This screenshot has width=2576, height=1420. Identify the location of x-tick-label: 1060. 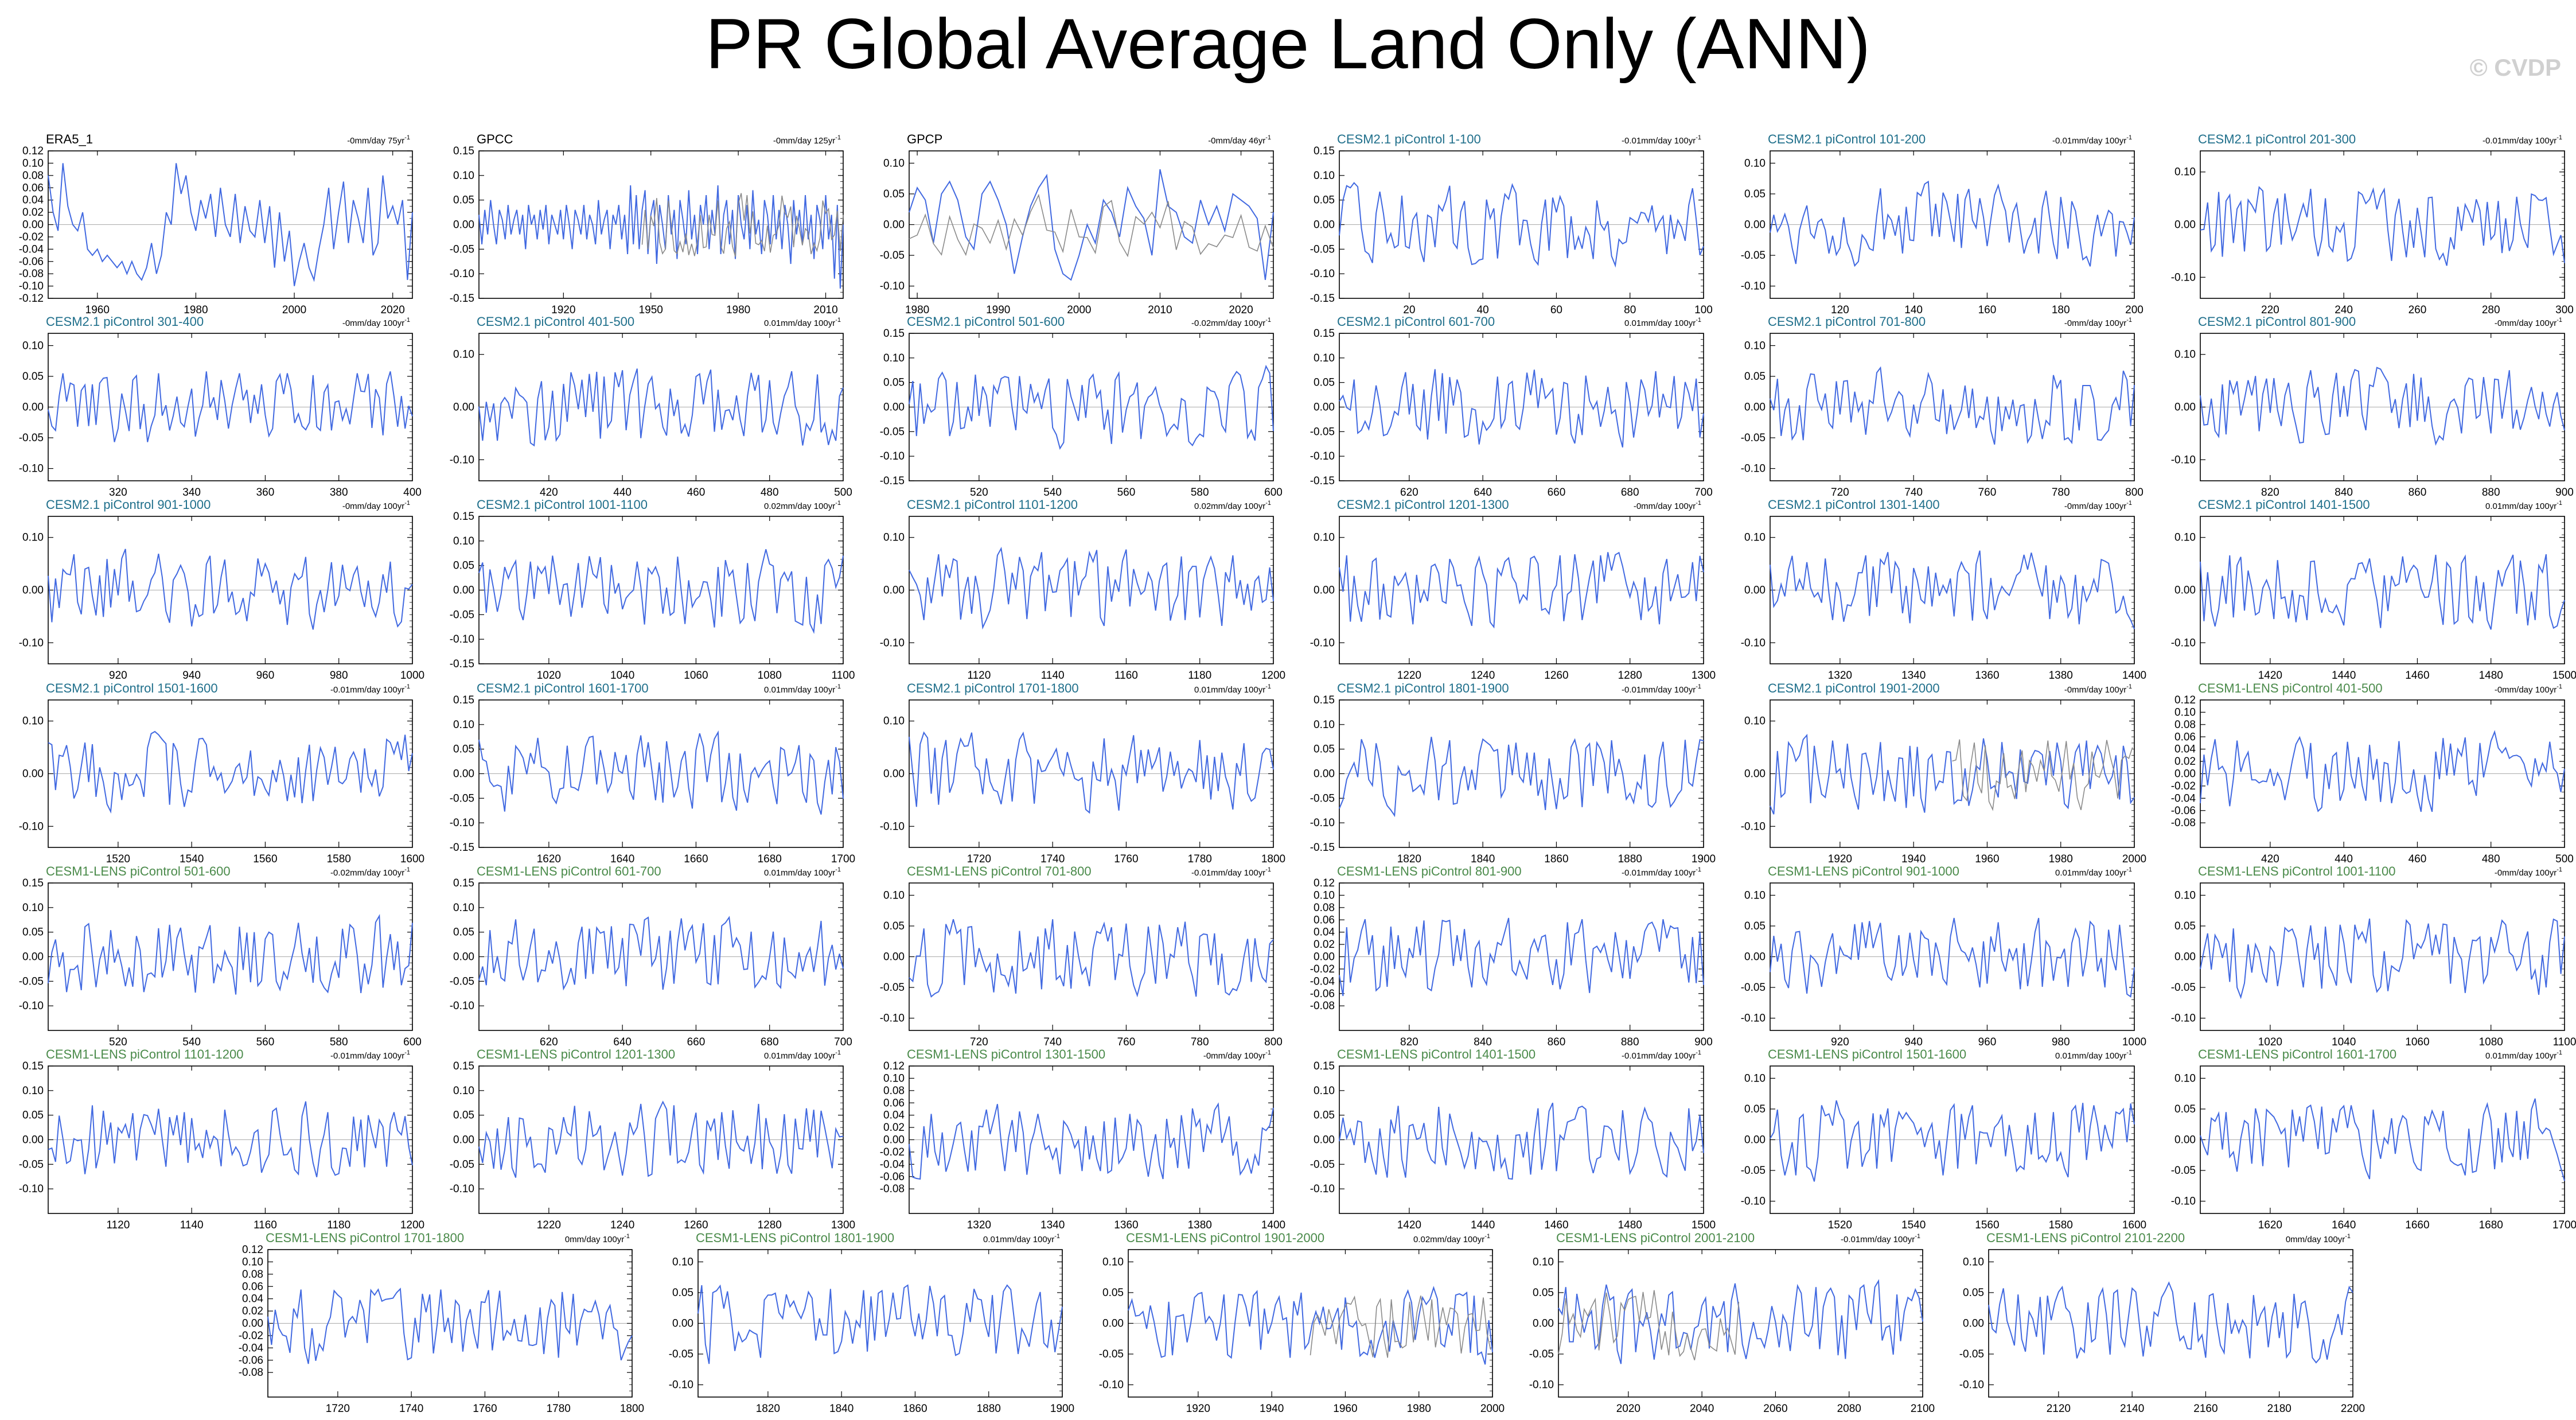
(2417, 1042).